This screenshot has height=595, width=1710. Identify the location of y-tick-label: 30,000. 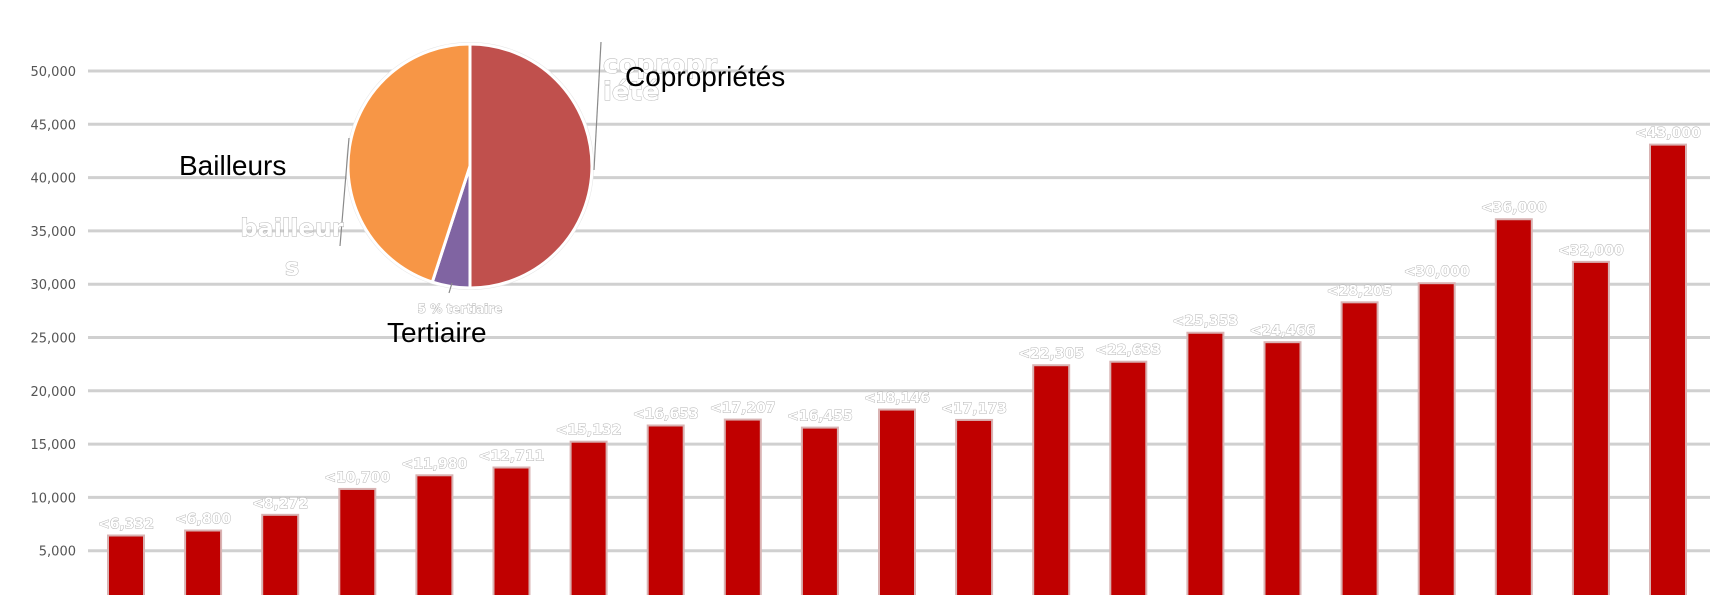
(54, 285).